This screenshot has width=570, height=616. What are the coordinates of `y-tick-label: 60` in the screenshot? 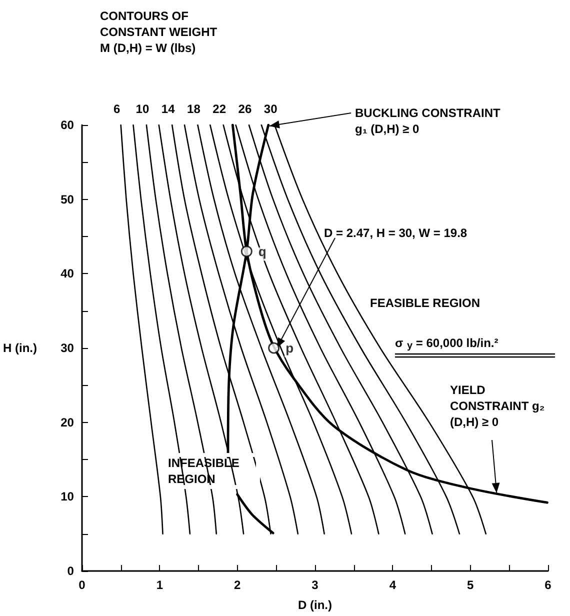 It's located at (67, 125).